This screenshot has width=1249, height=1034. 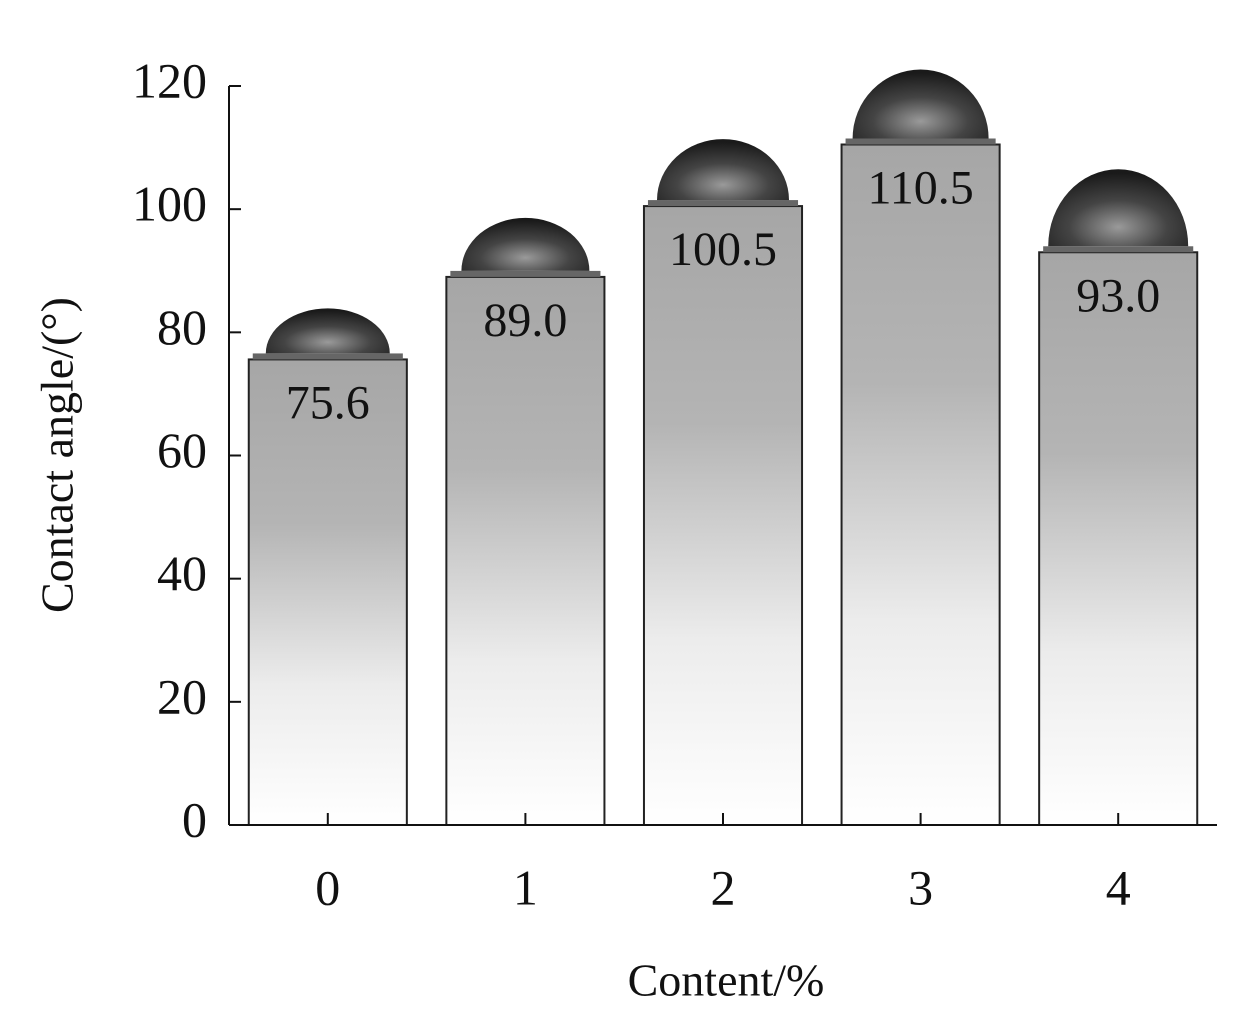 What do you see at coordinates (525, 887) in the screenshot?
I see `x-tick-label: 1` at bounding box center [525, 887].